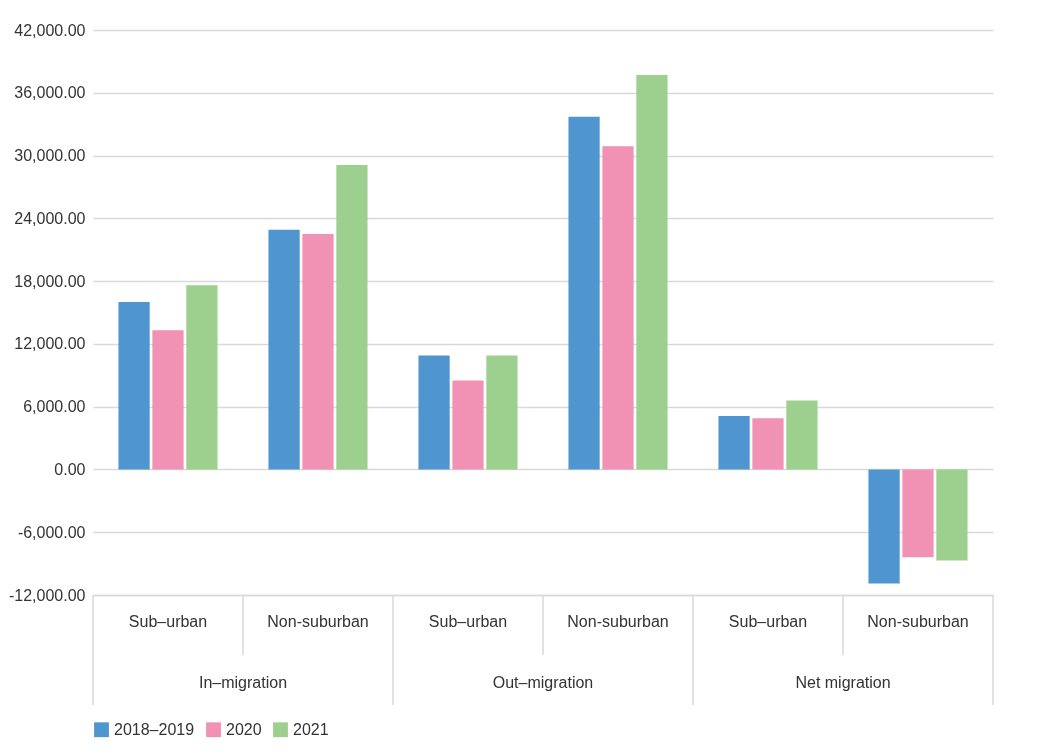 This screenshot has height=752, width=1053. Describe the element at coordinates (50, 156) in the screenshot. I see `y-tick-label: 30,000.00` at that location.